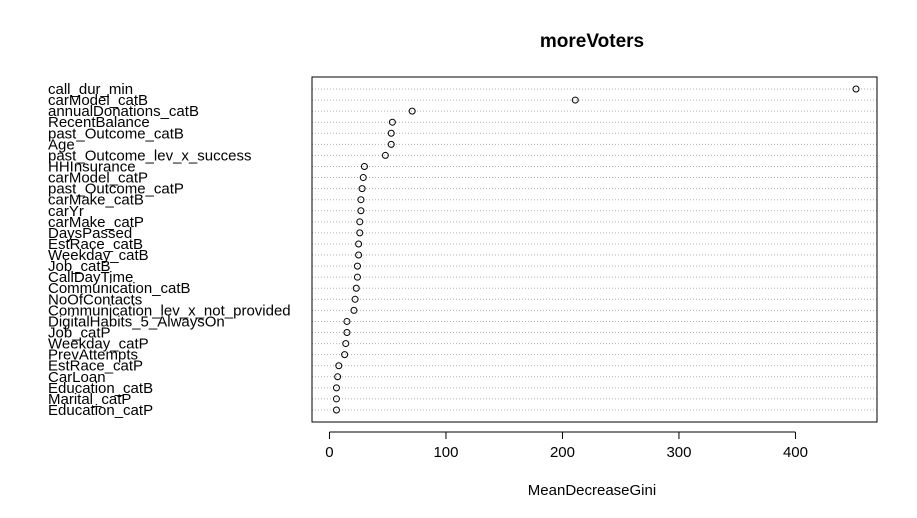 This screenshot has height=518, width=917. Describe the element at coordinates (96, 222) in the screenshot. I see `variable-label: carMake_catP` at that location.